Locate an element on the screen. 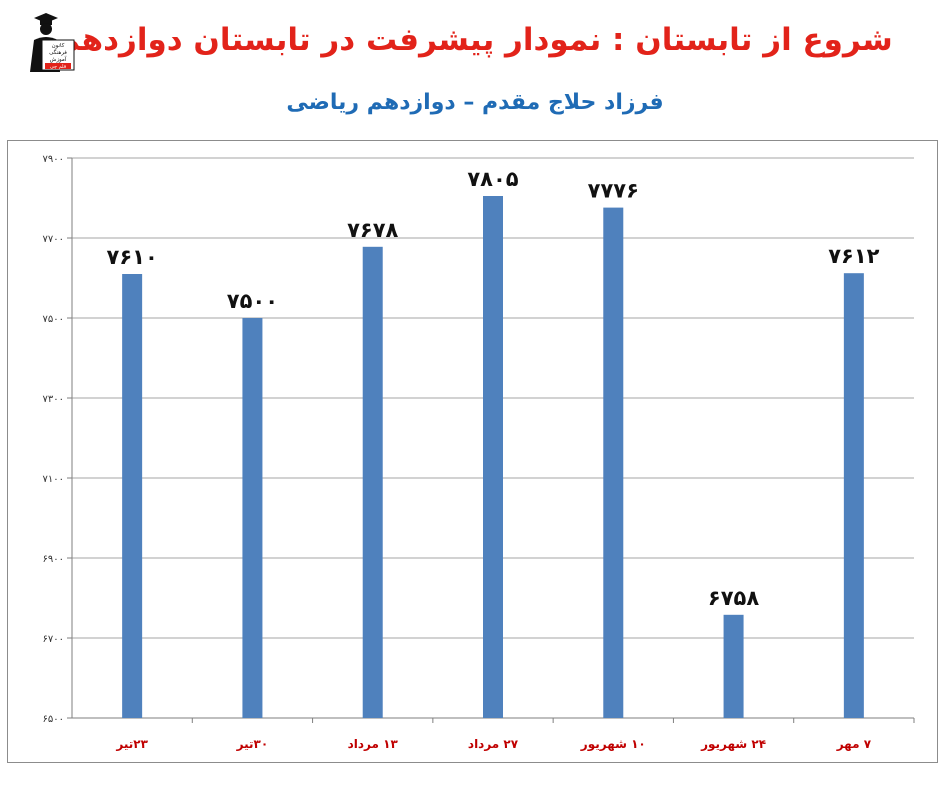  data-label: ۷۷۷۶ is located at coordinates (613, 191).